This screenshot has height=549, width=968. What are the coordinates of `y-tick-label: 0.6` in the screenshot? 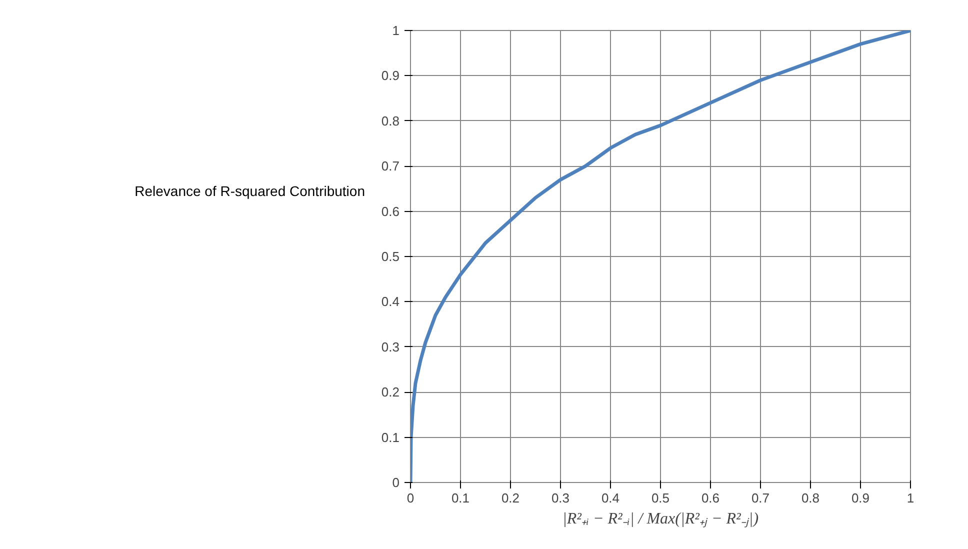 It's located at (390, 211).